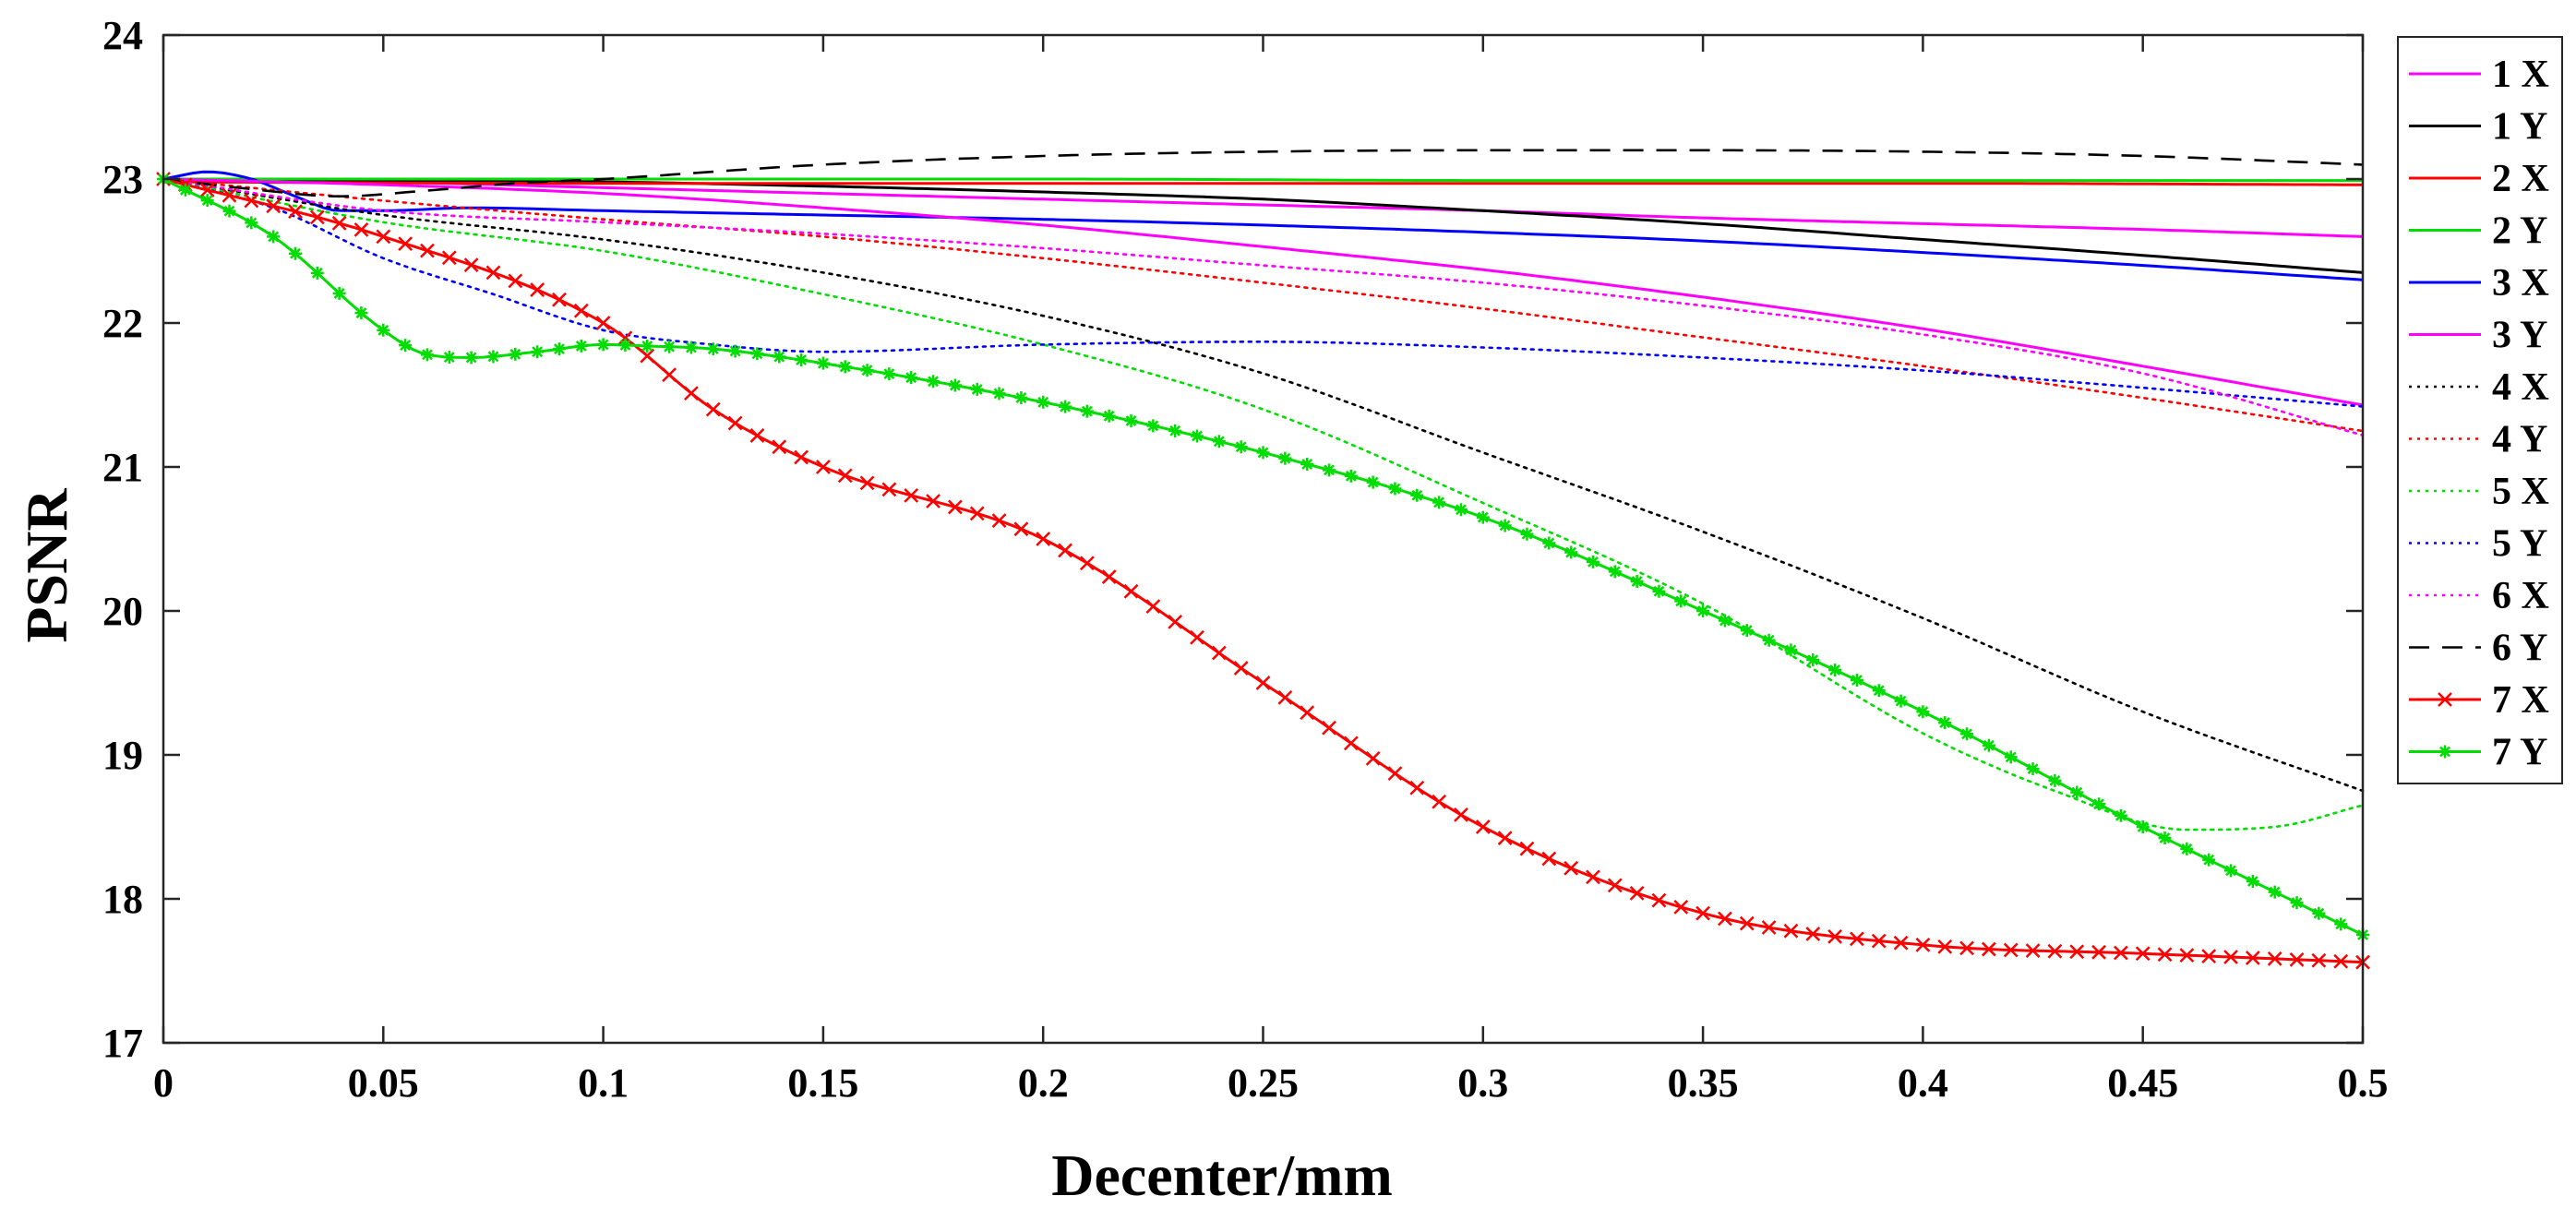 The height and width of the screenshot is (1220, 2576). I want to click on legend-entry-2-x: 2 X, so click(2479, 179).